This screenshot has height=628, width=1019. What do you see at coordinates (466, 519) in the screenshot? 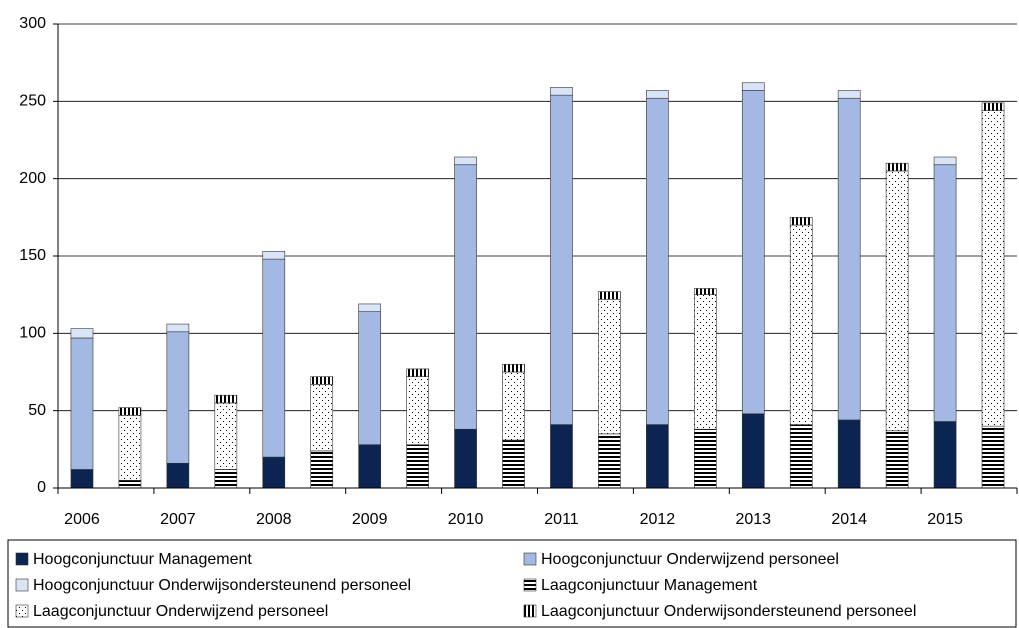
I see `x-tick-label: 2010` at bounding box center [466, 519].